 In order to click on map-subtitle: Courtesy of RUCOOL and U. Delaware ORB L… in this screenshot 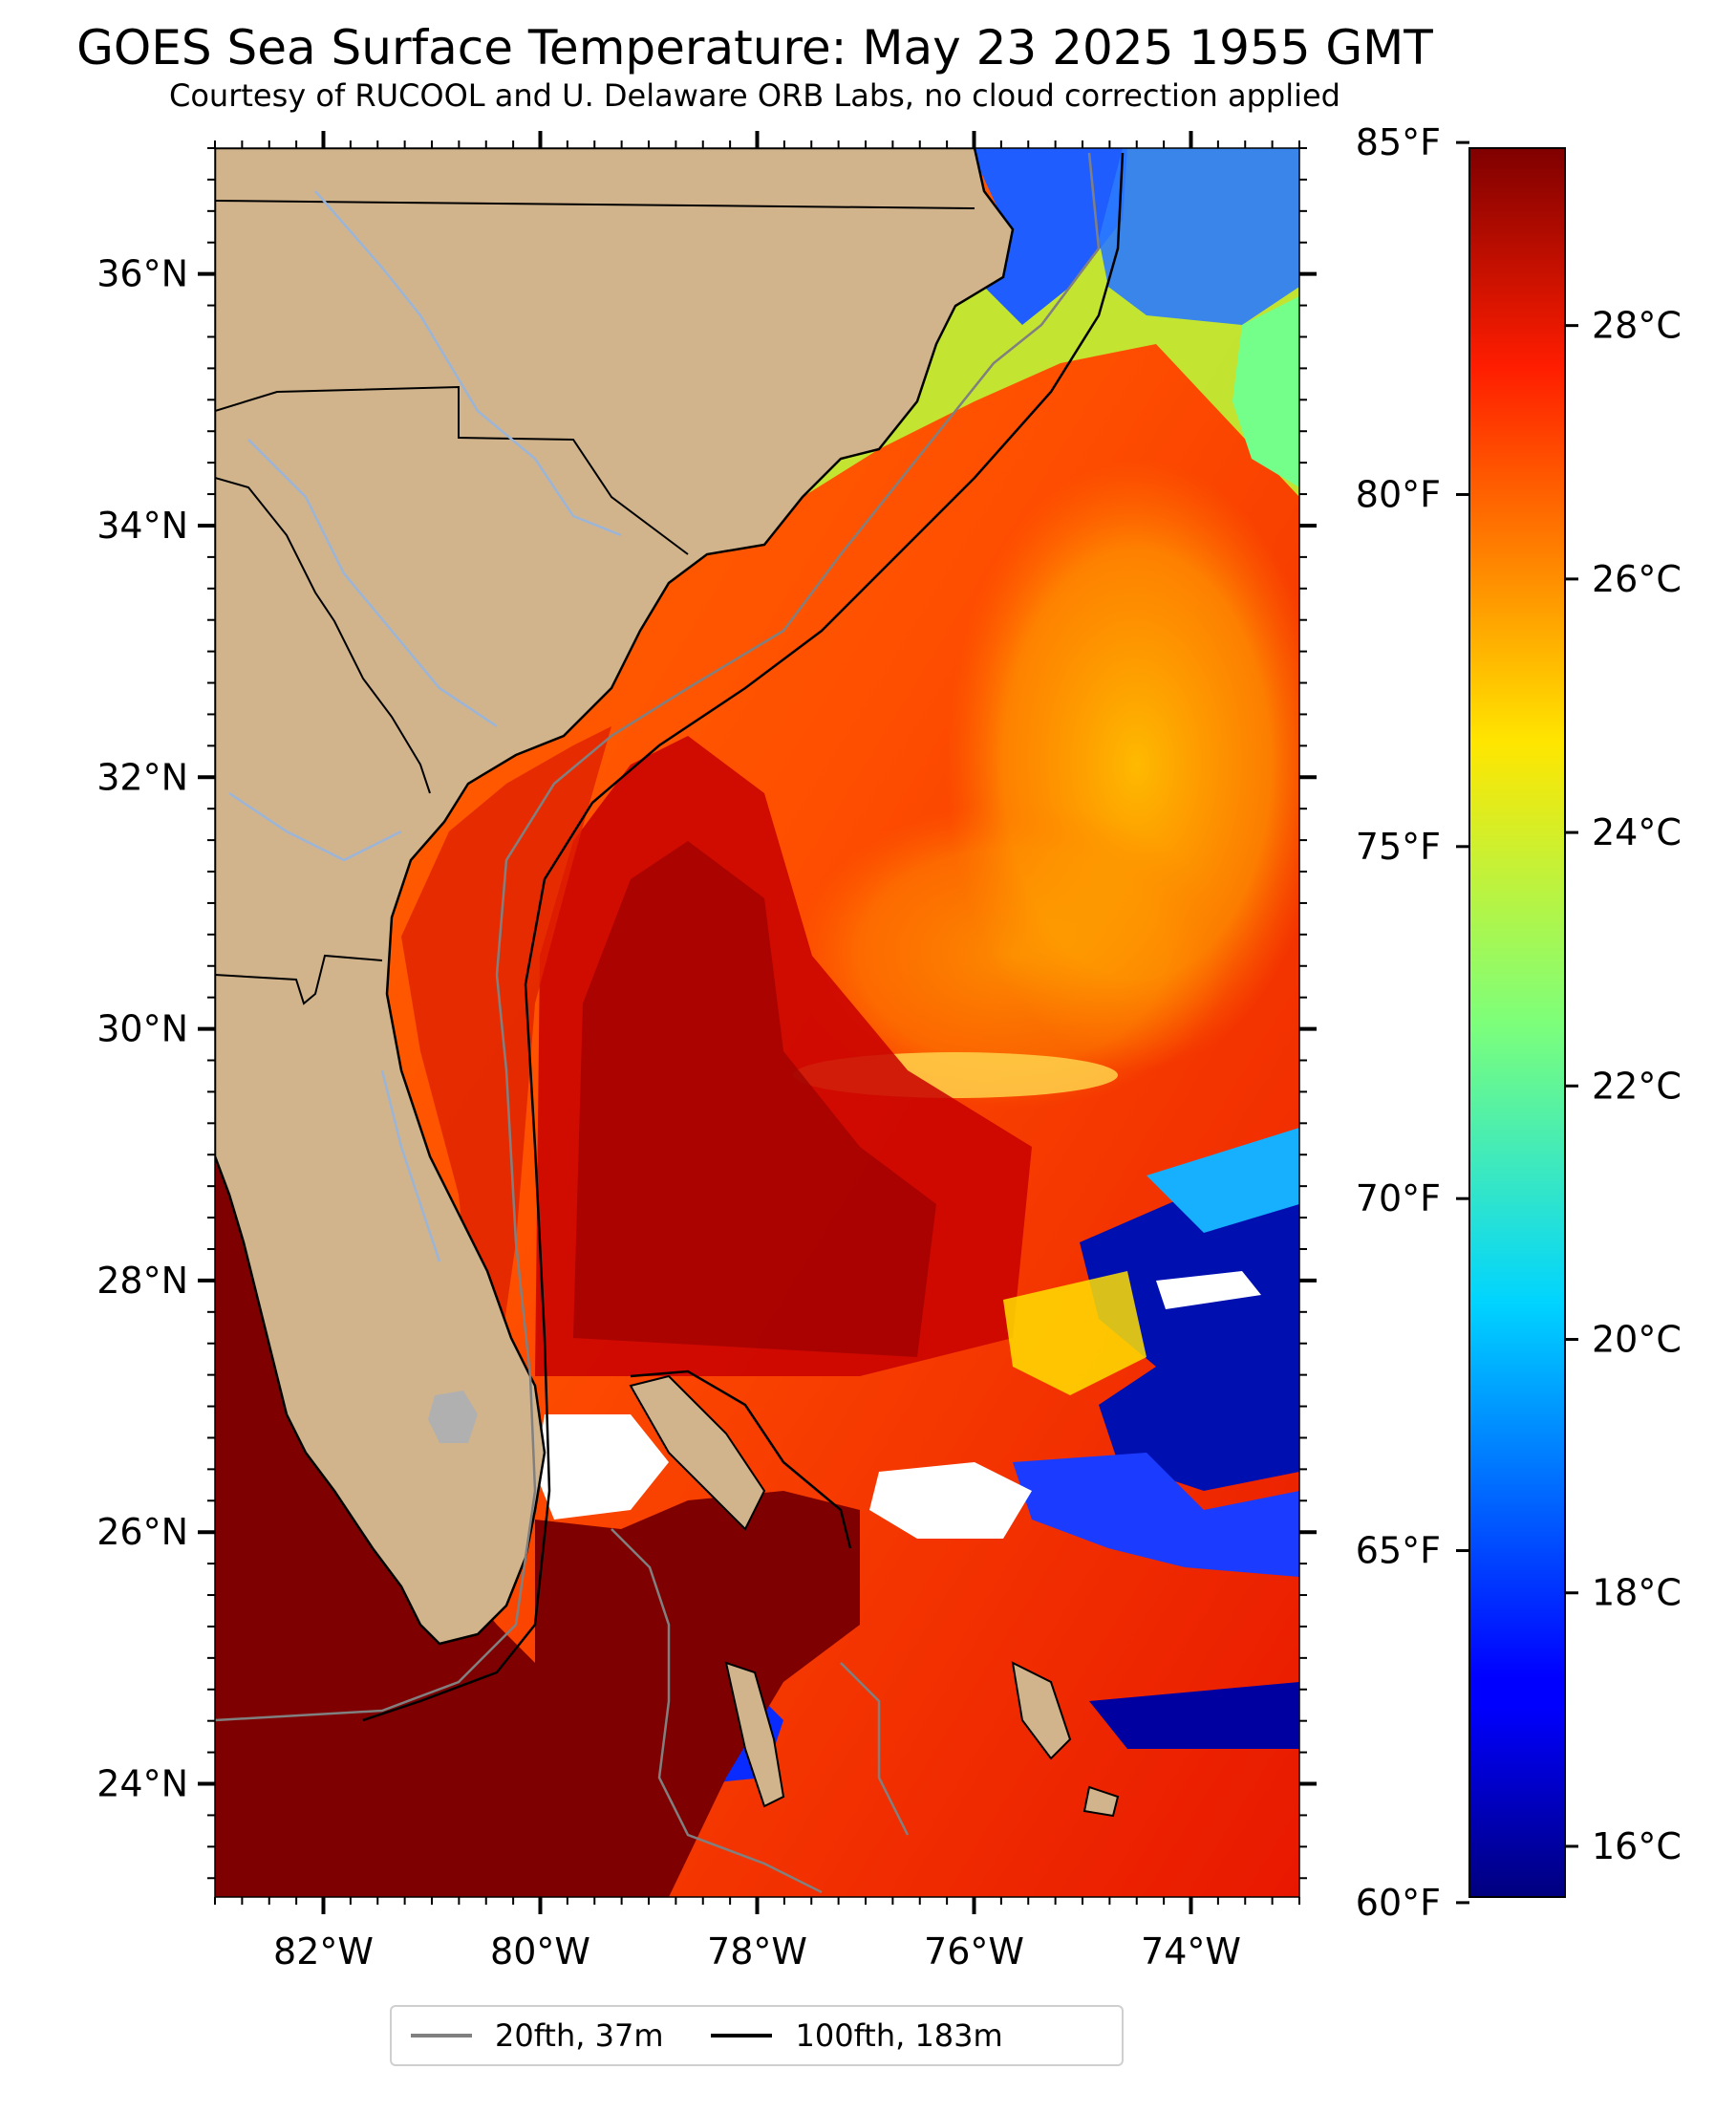, I will do `click(754, 95)`.